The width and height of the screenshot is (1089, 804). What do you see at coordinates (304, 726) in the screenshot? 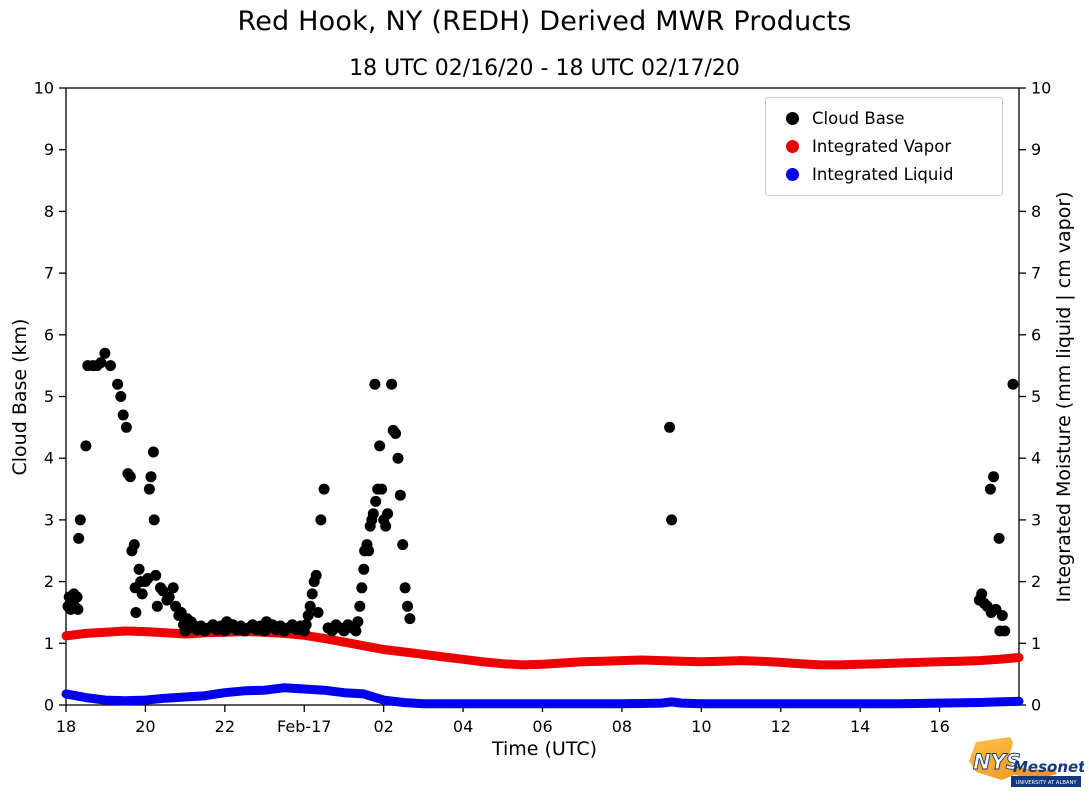
I see `x-tick-label: Feb-17` at bounding box center [304, 726].